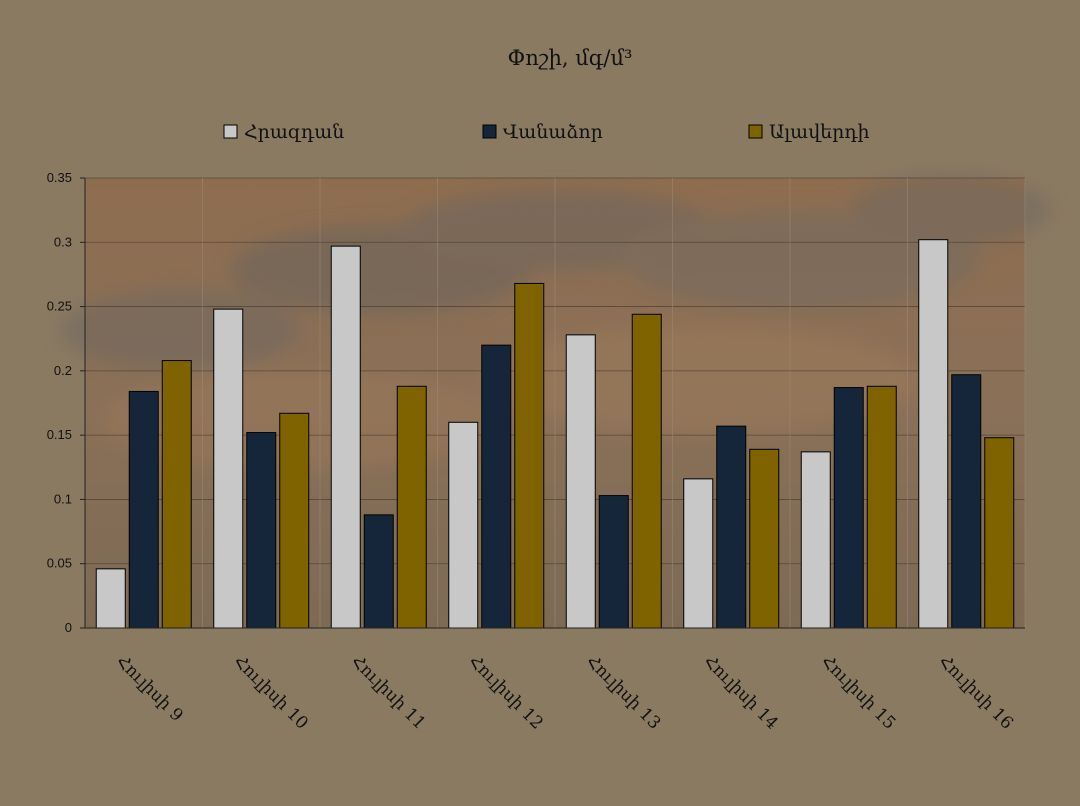  I want to click on x-tick-label: Հուլիսի 9, so click(149, 688).